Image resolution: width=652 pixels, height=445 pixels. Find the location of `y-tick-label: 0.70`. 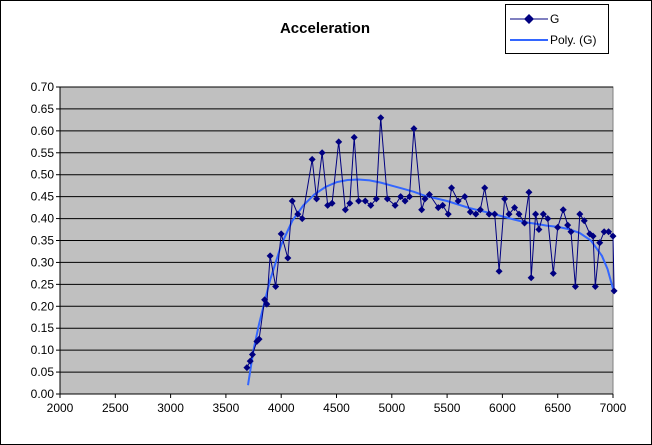

y-tick-label: 0.70 is located at coordinates (43, 87).